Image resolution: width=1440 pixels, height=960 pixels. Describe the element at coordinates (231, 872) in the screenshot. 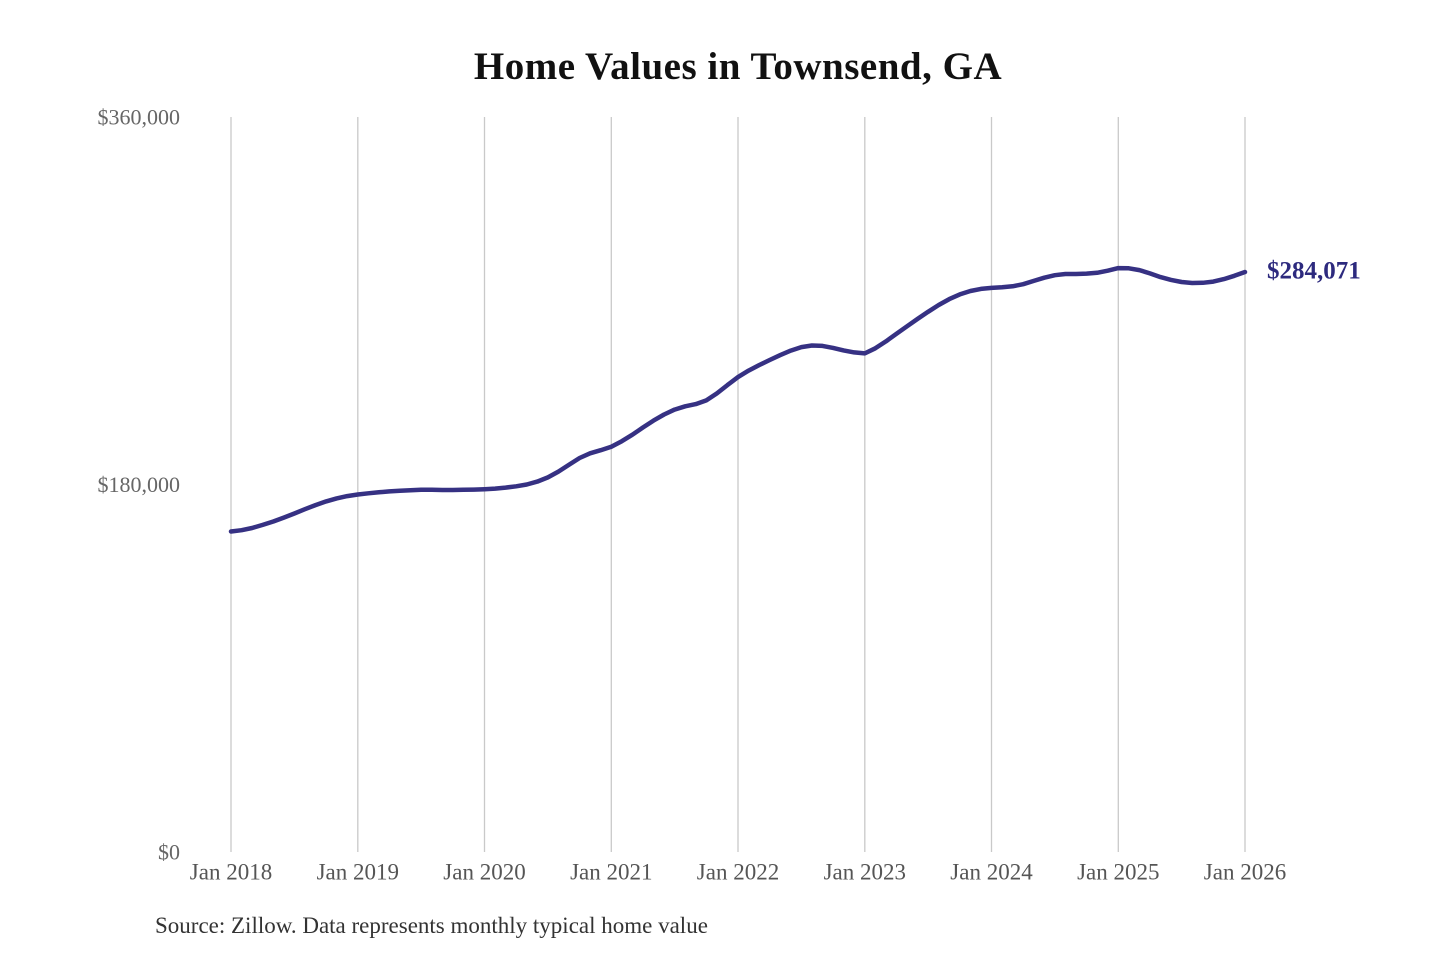

I see `x-axis-tick-label: Jan 2018` at that location.